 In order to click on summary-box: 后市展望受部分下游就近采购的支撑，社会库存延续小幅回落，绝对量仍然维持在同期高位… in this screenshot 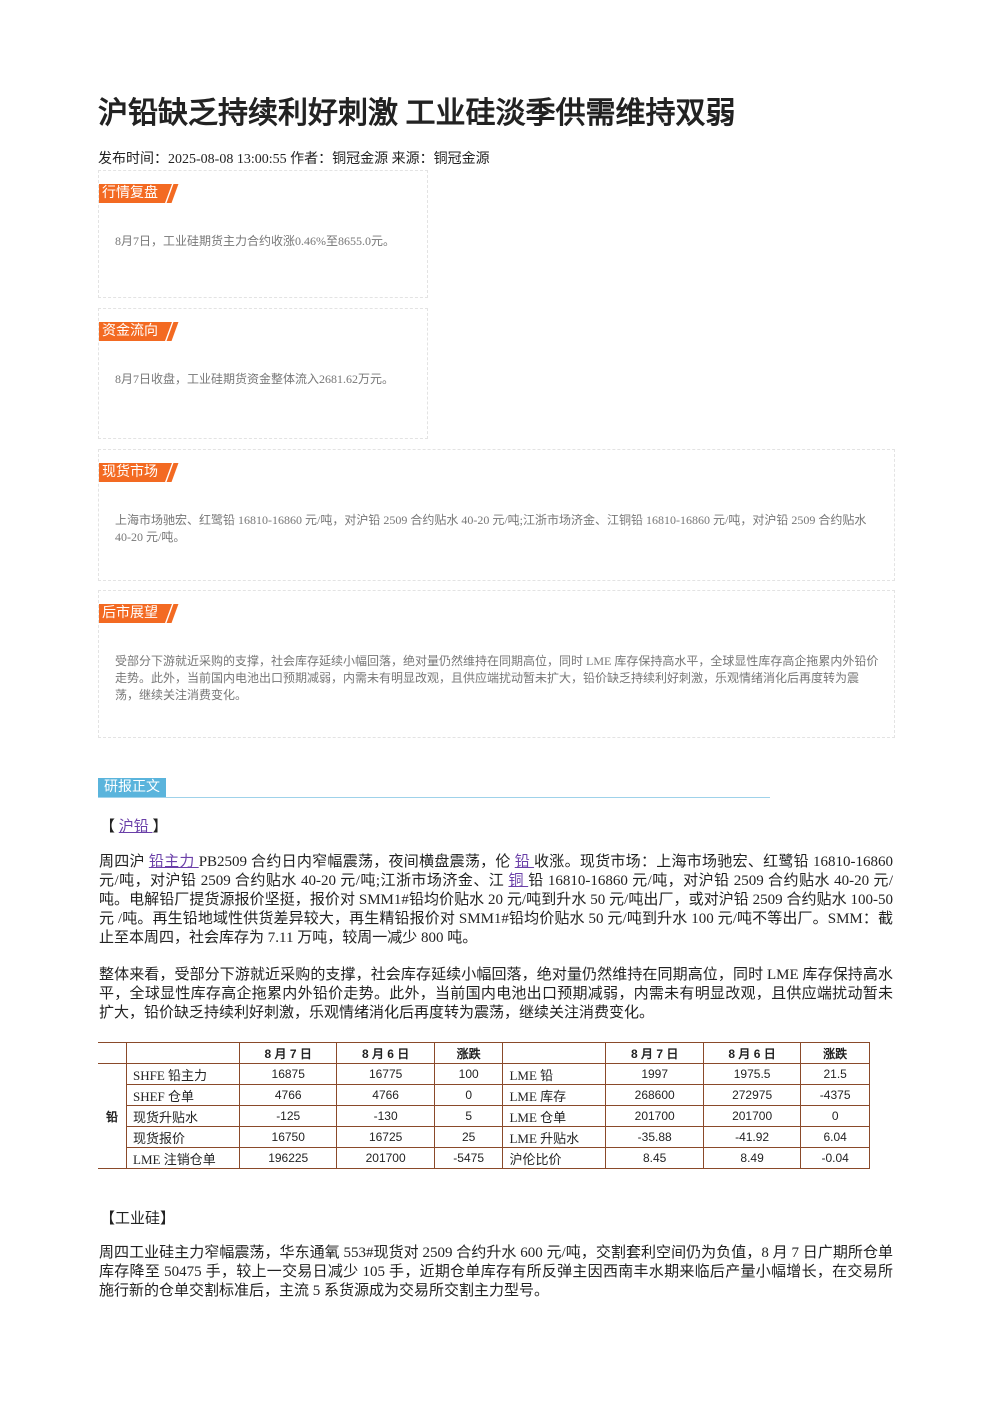, I will do `click(496, 664)`.